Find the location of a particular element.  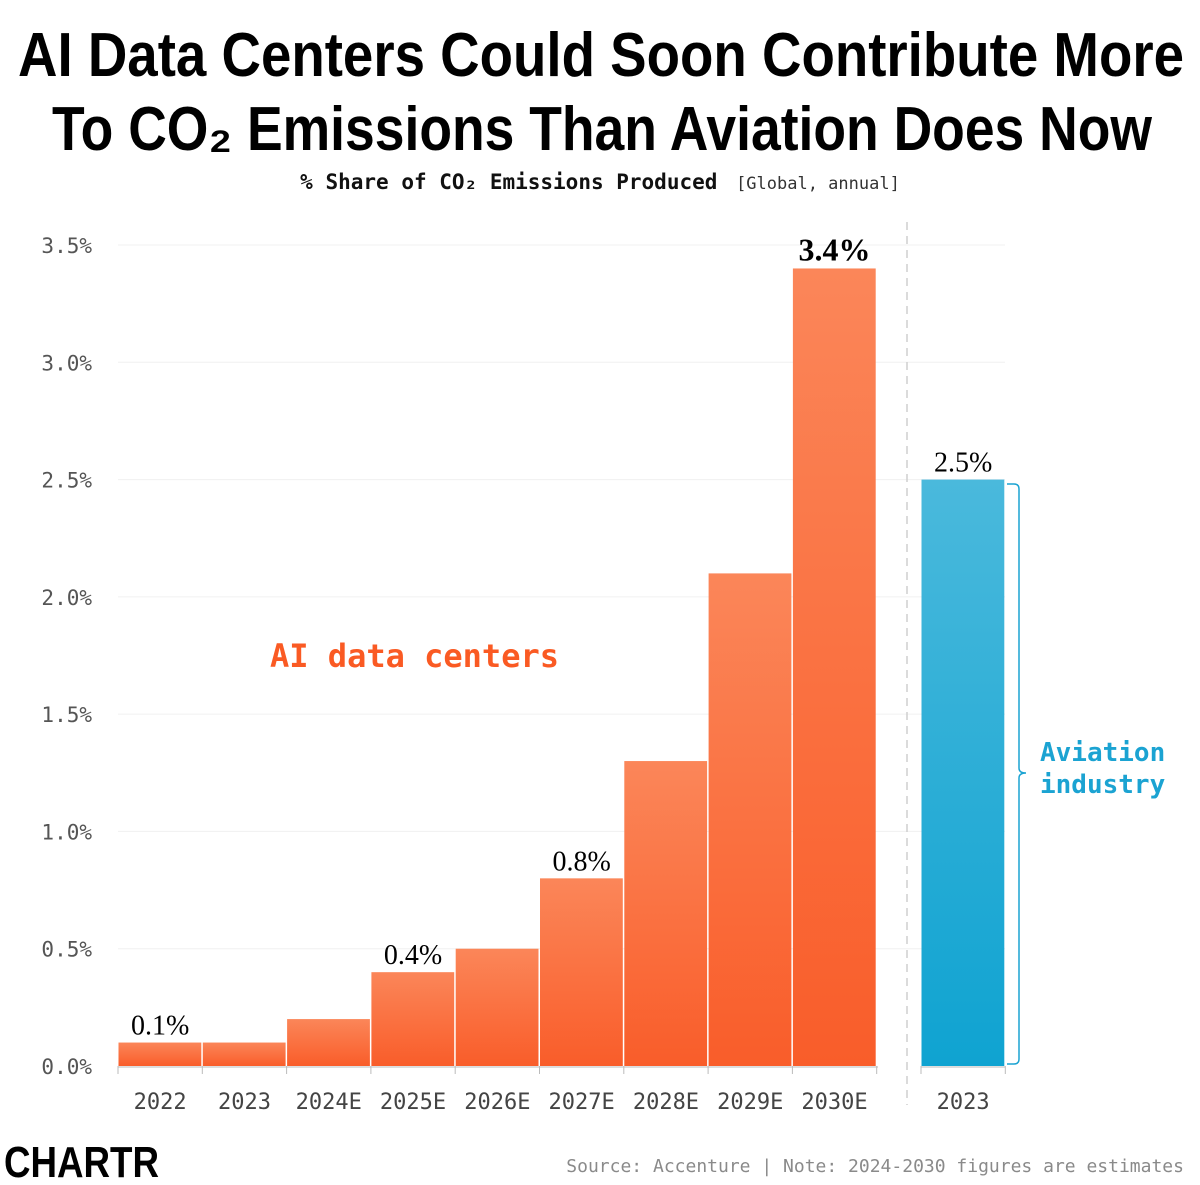

data-label: 0.4% is located at coordinates (413, 955).